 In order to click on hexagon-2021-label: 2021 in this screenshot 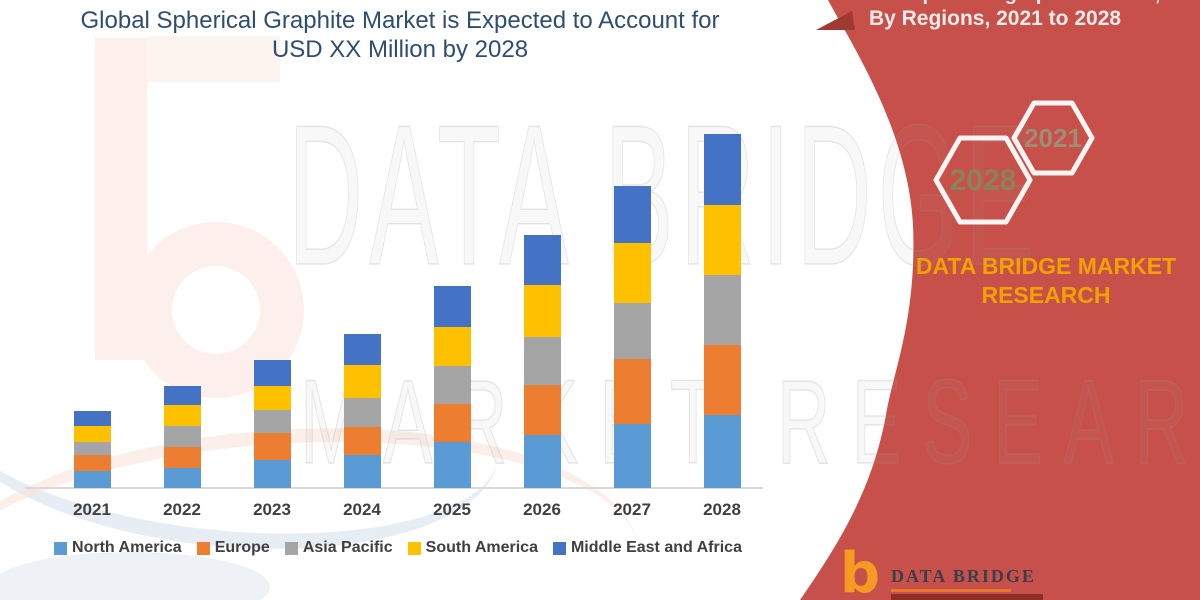, I will do `click(1053, 138)`.